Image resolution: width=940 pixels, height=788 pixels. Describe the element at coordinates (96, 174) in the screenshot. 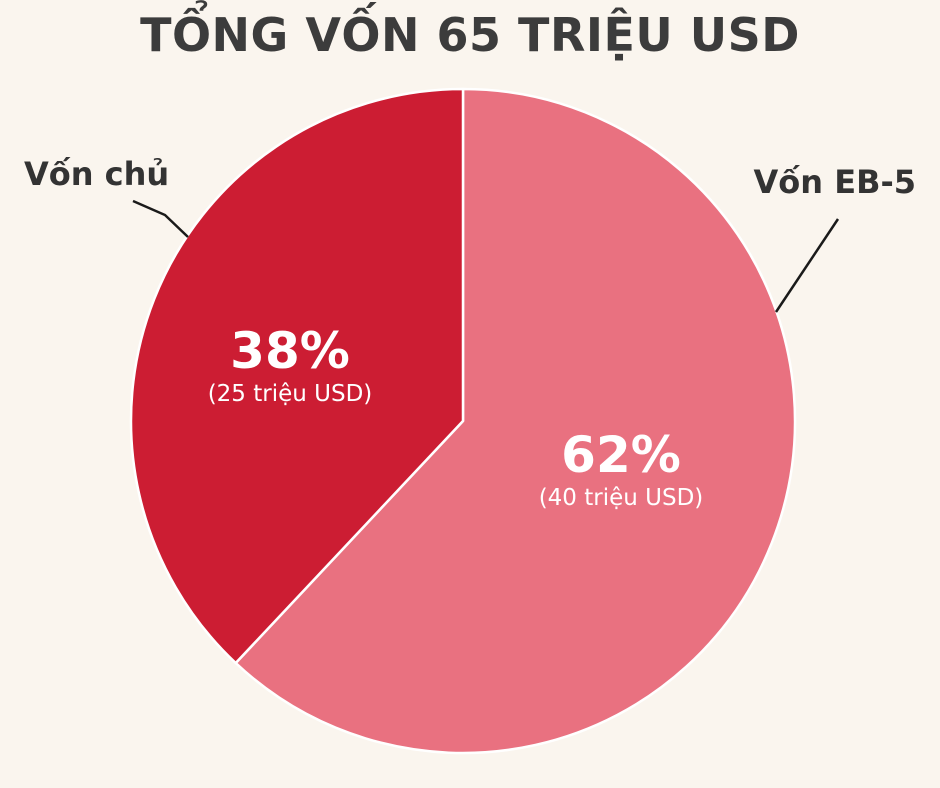

I see `callout-label-von-chu: Vốn chủ` at that location.